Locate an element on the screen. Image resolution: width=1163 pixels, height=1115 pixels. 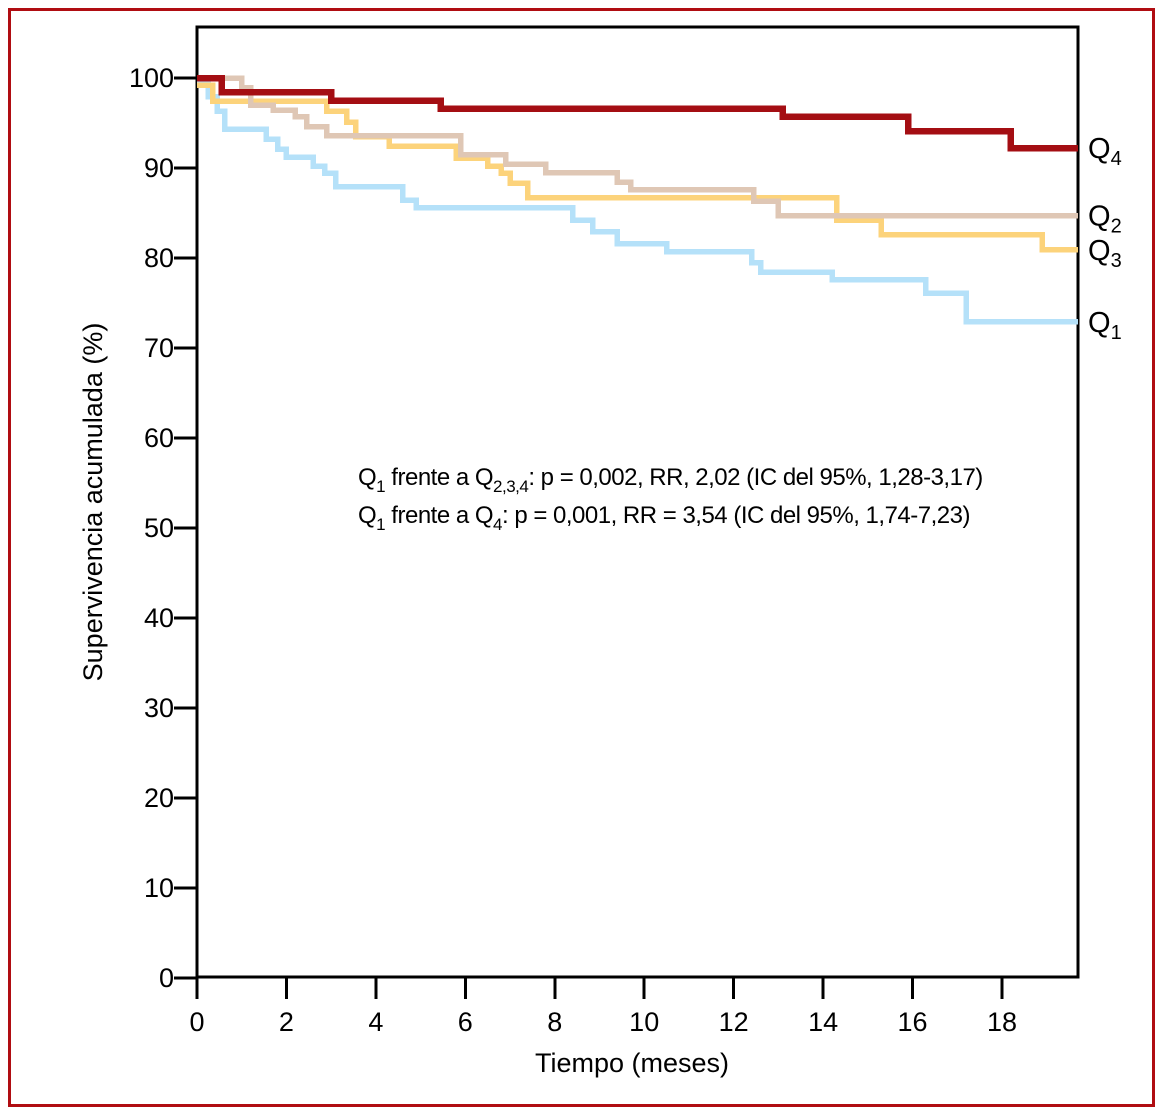
y-axis: 0 10 20 30 40 50 60 70 80 90 100 is located at coordinates (163, 528).